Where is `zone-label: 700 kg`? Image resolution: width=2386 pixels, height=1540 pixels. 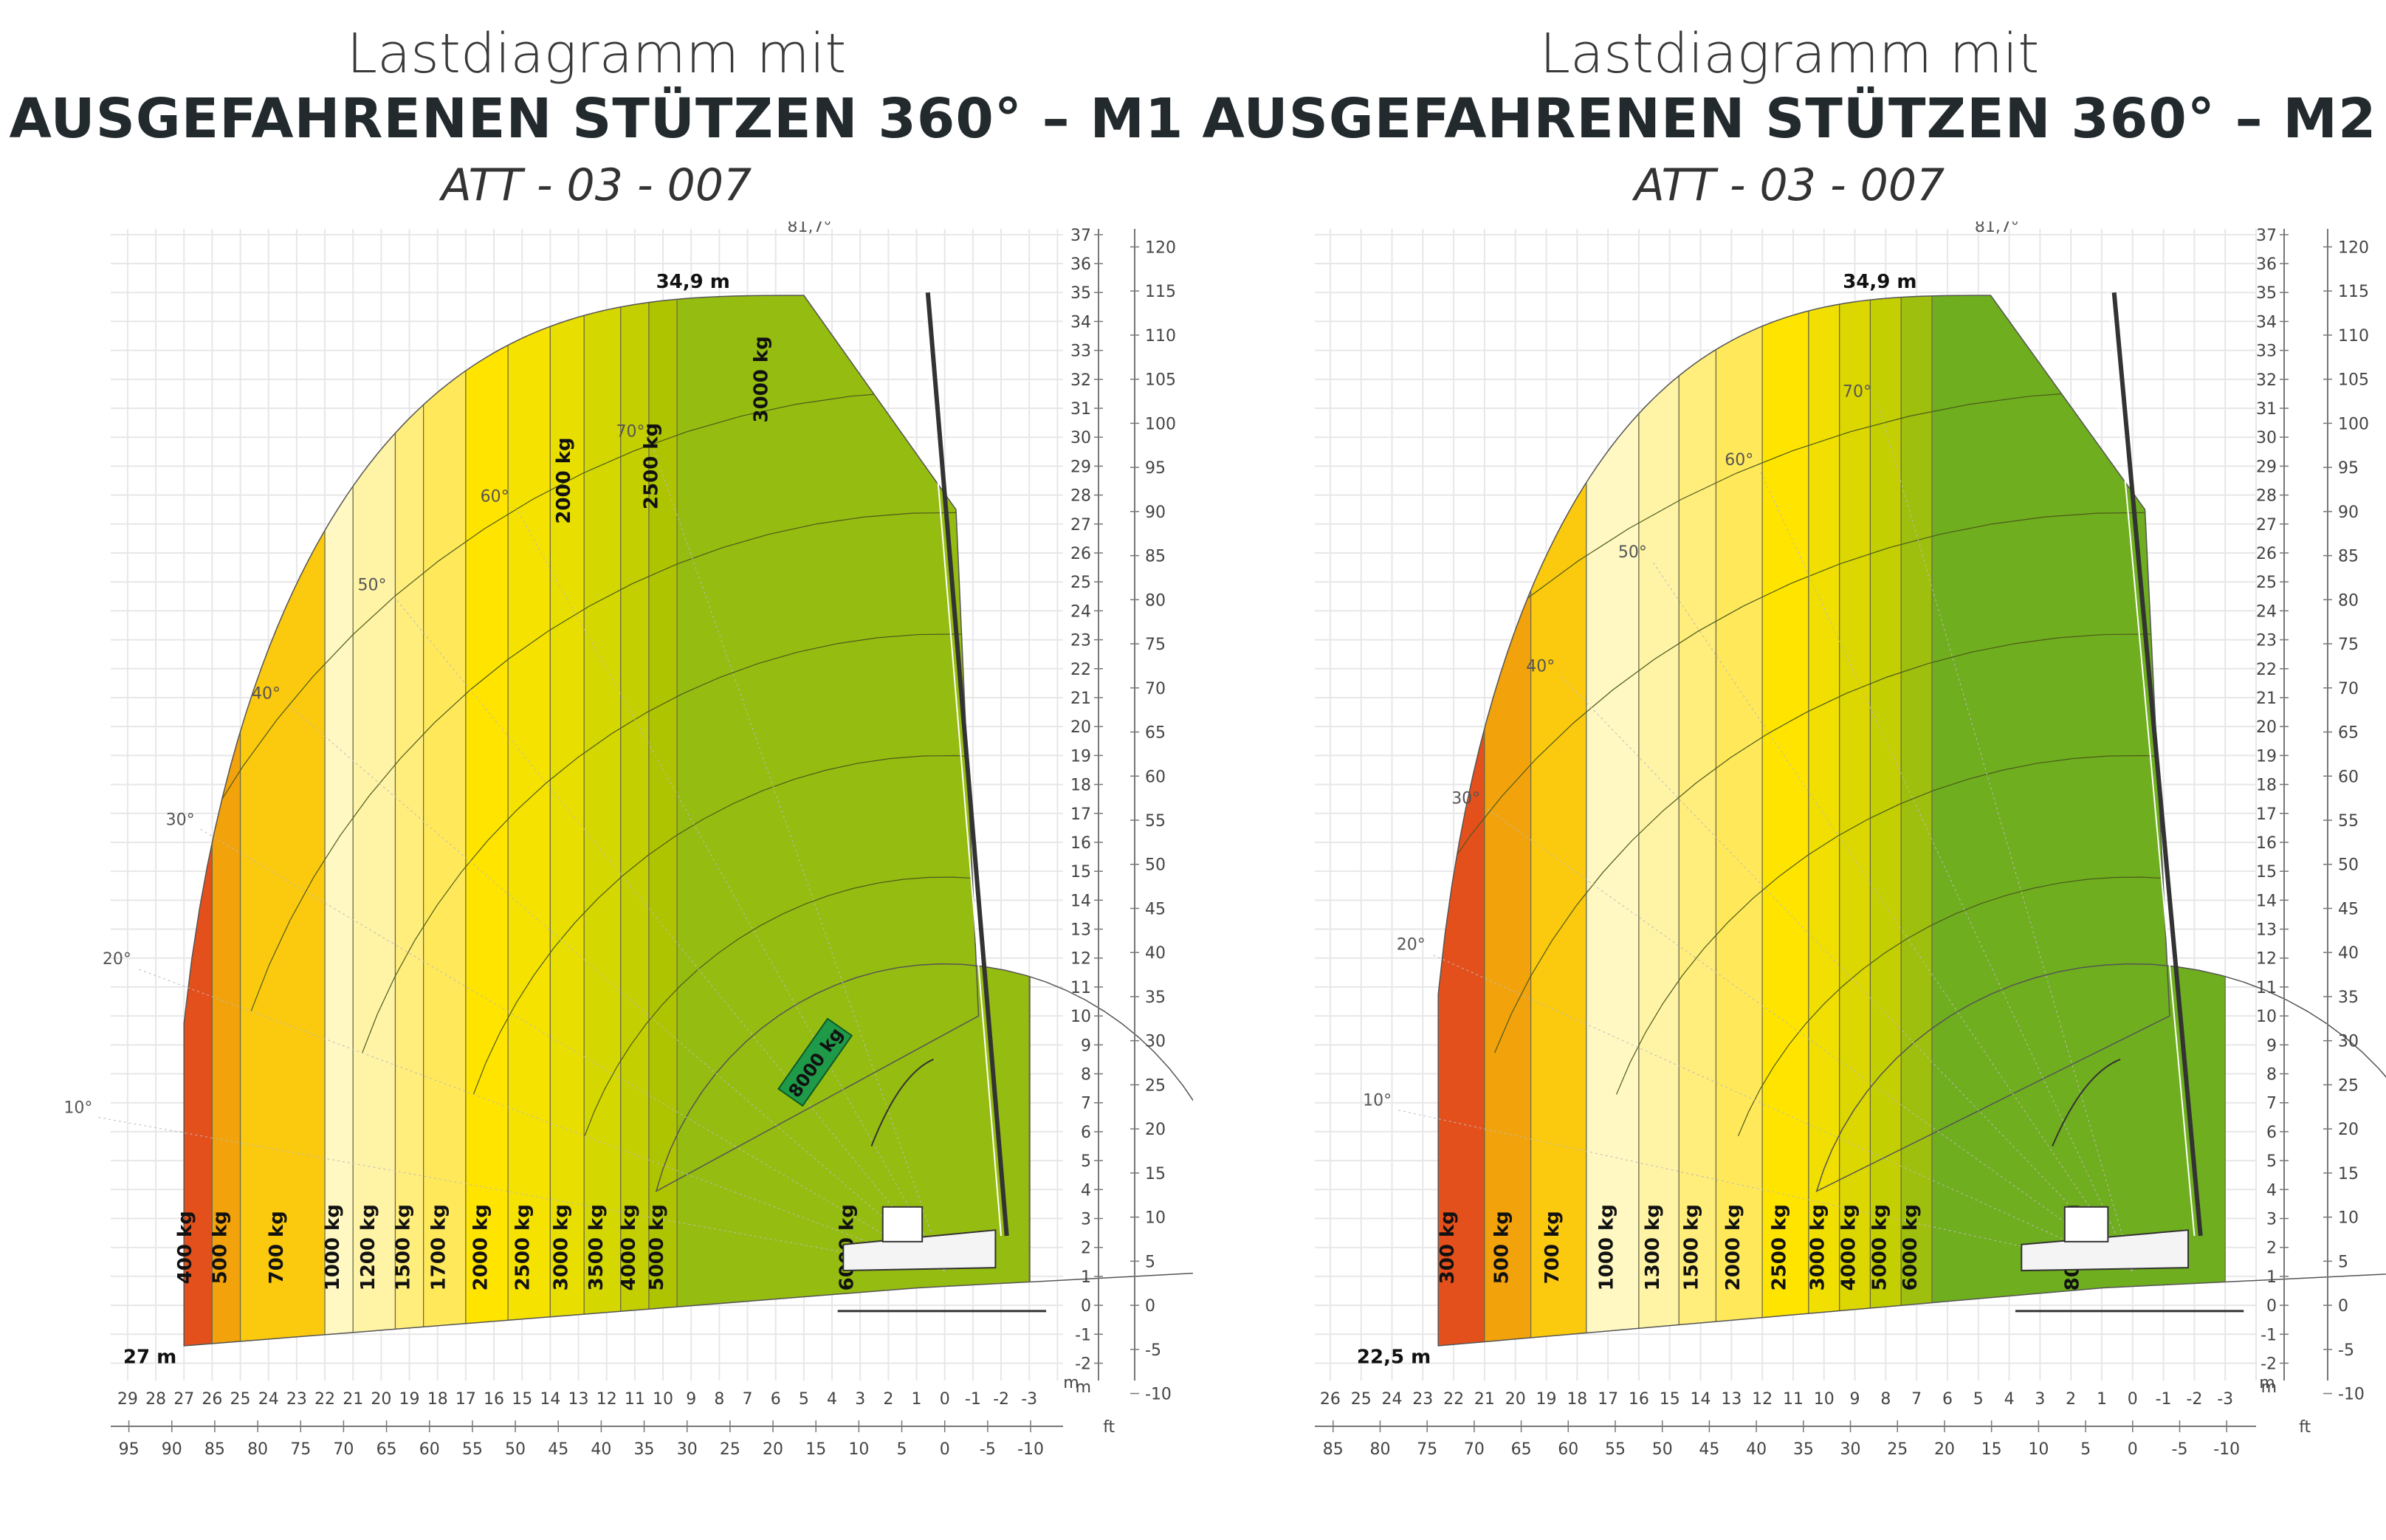 zone-label: 700 kg is located at coordinates (277, 1247).